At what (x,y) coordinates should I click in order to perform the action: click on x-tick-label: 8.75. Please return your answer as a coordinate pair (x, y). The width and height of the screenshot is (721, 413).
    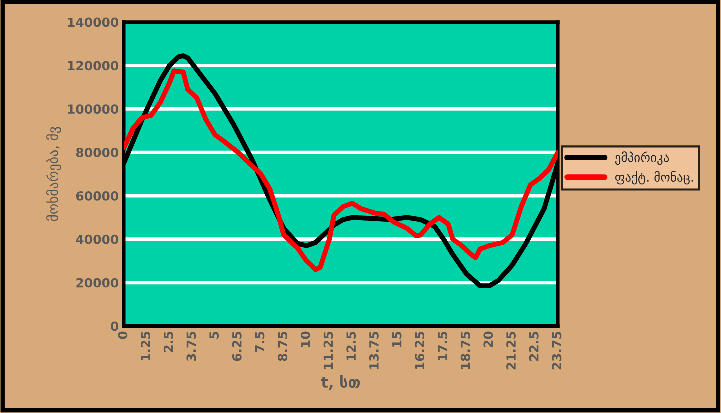
    Looking at the image, I should click on (283, 347).